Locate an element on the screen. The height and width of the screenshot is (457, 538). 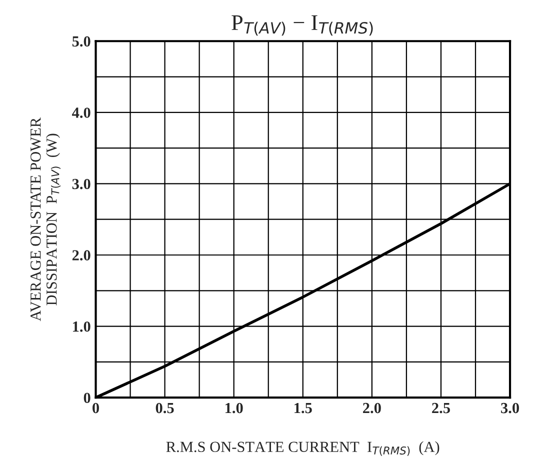
y-tick-label: 3.0 is located at coordinates (81, 184).